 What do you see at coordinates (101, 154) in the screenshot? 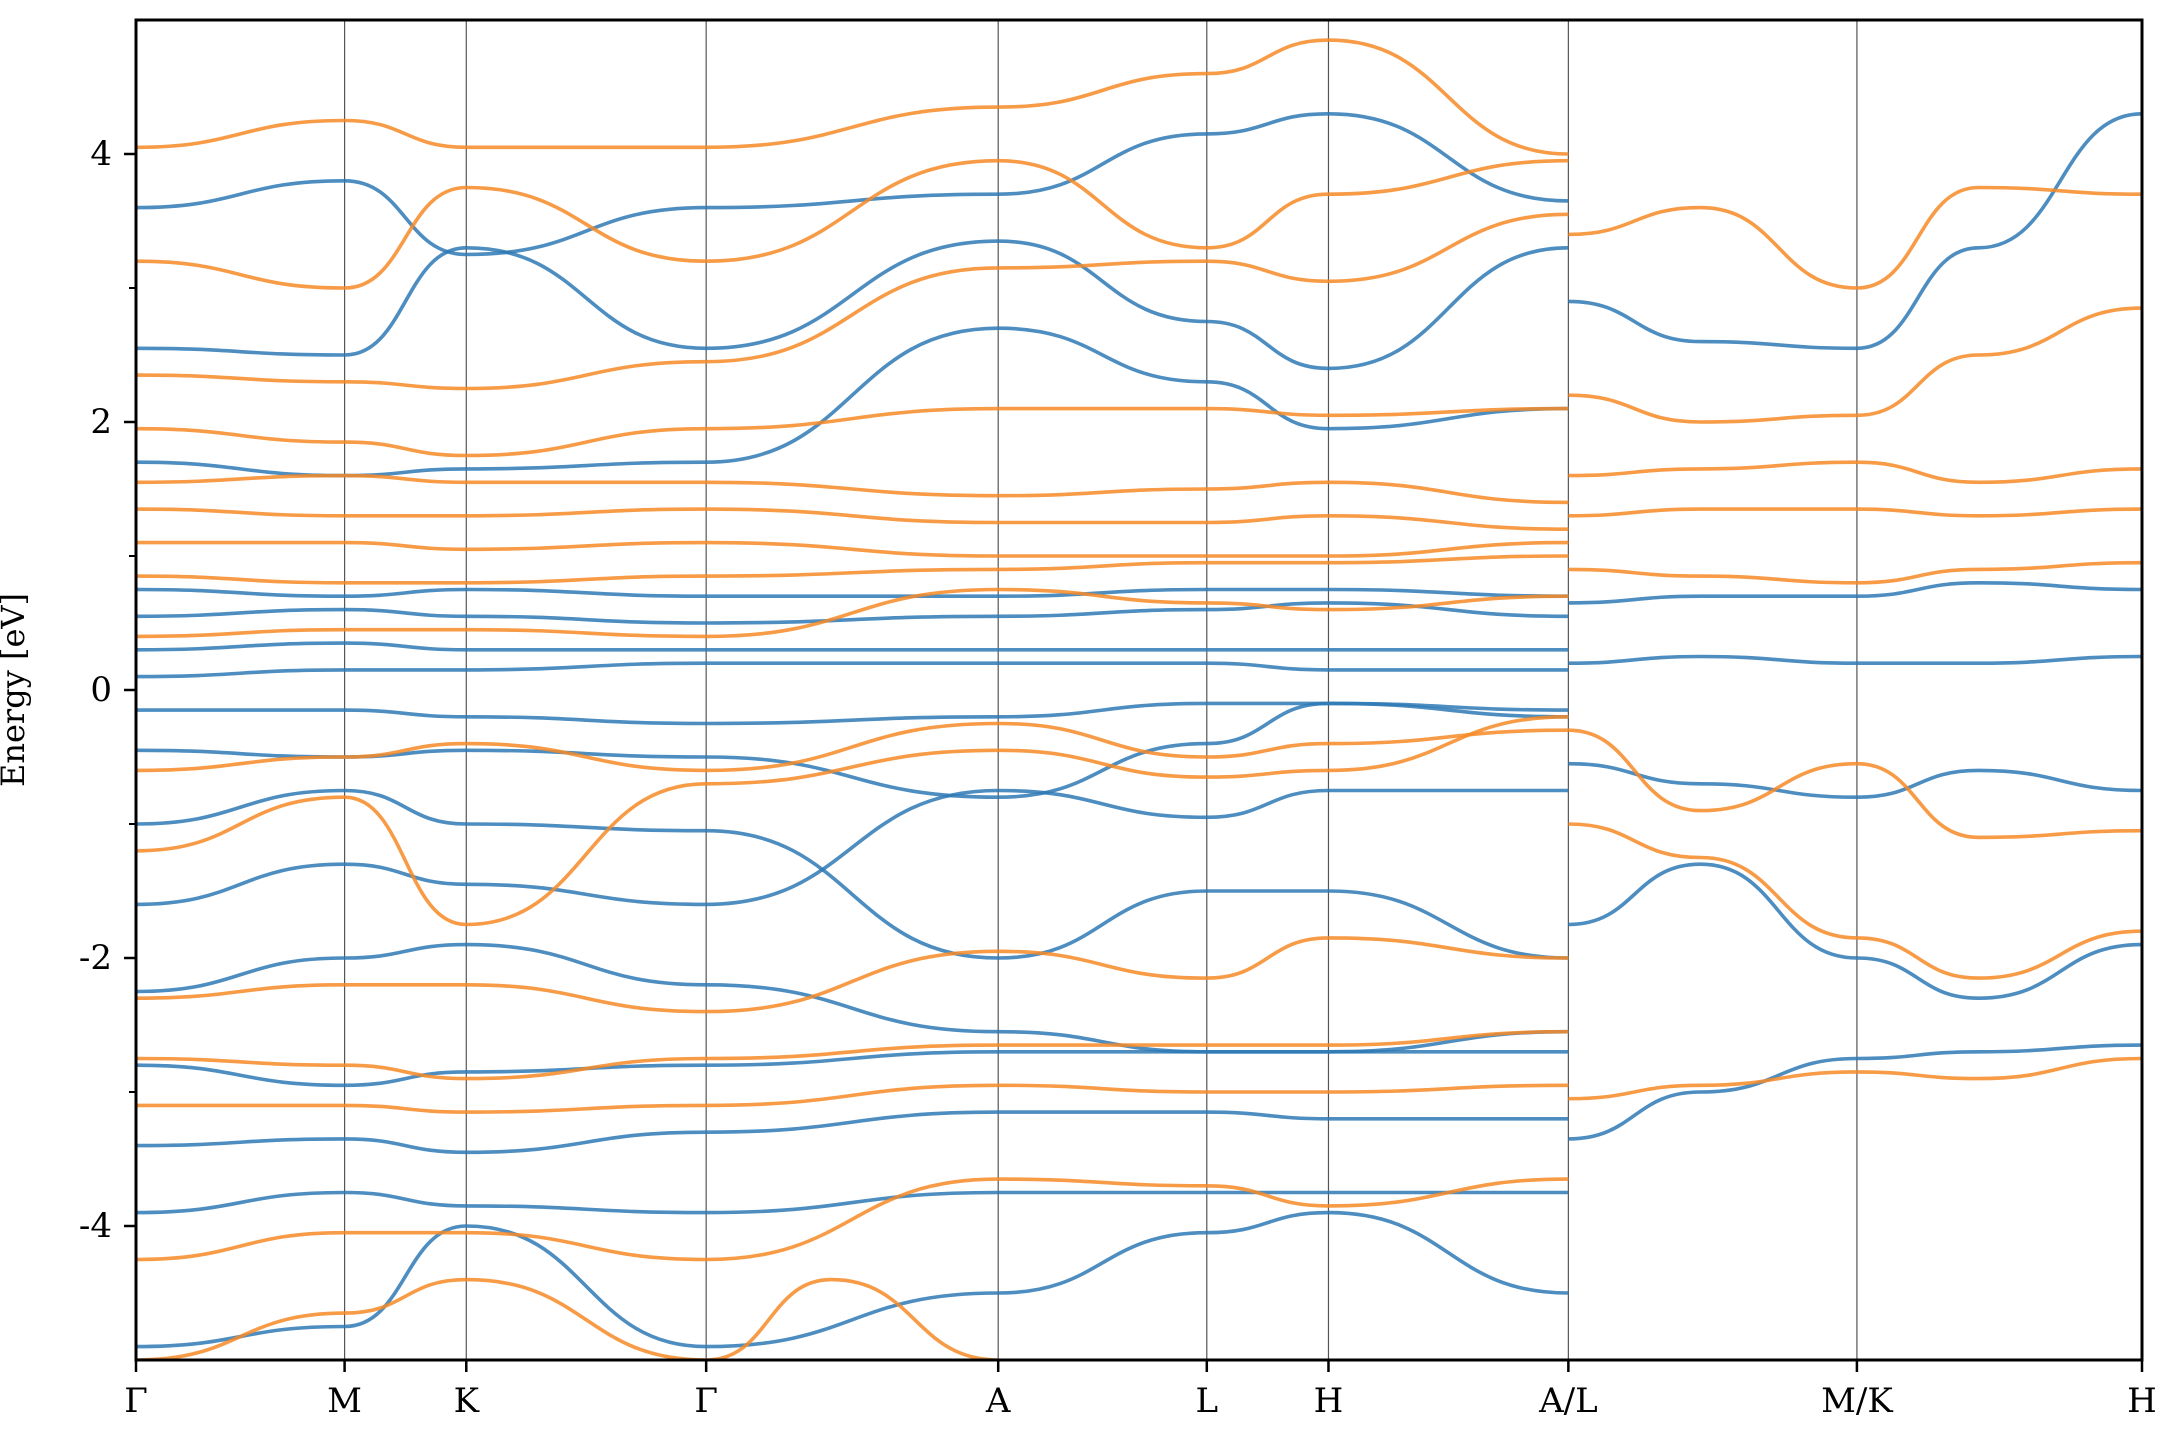
I see `y-tick-label: 4` at bounding box center [101, 154].